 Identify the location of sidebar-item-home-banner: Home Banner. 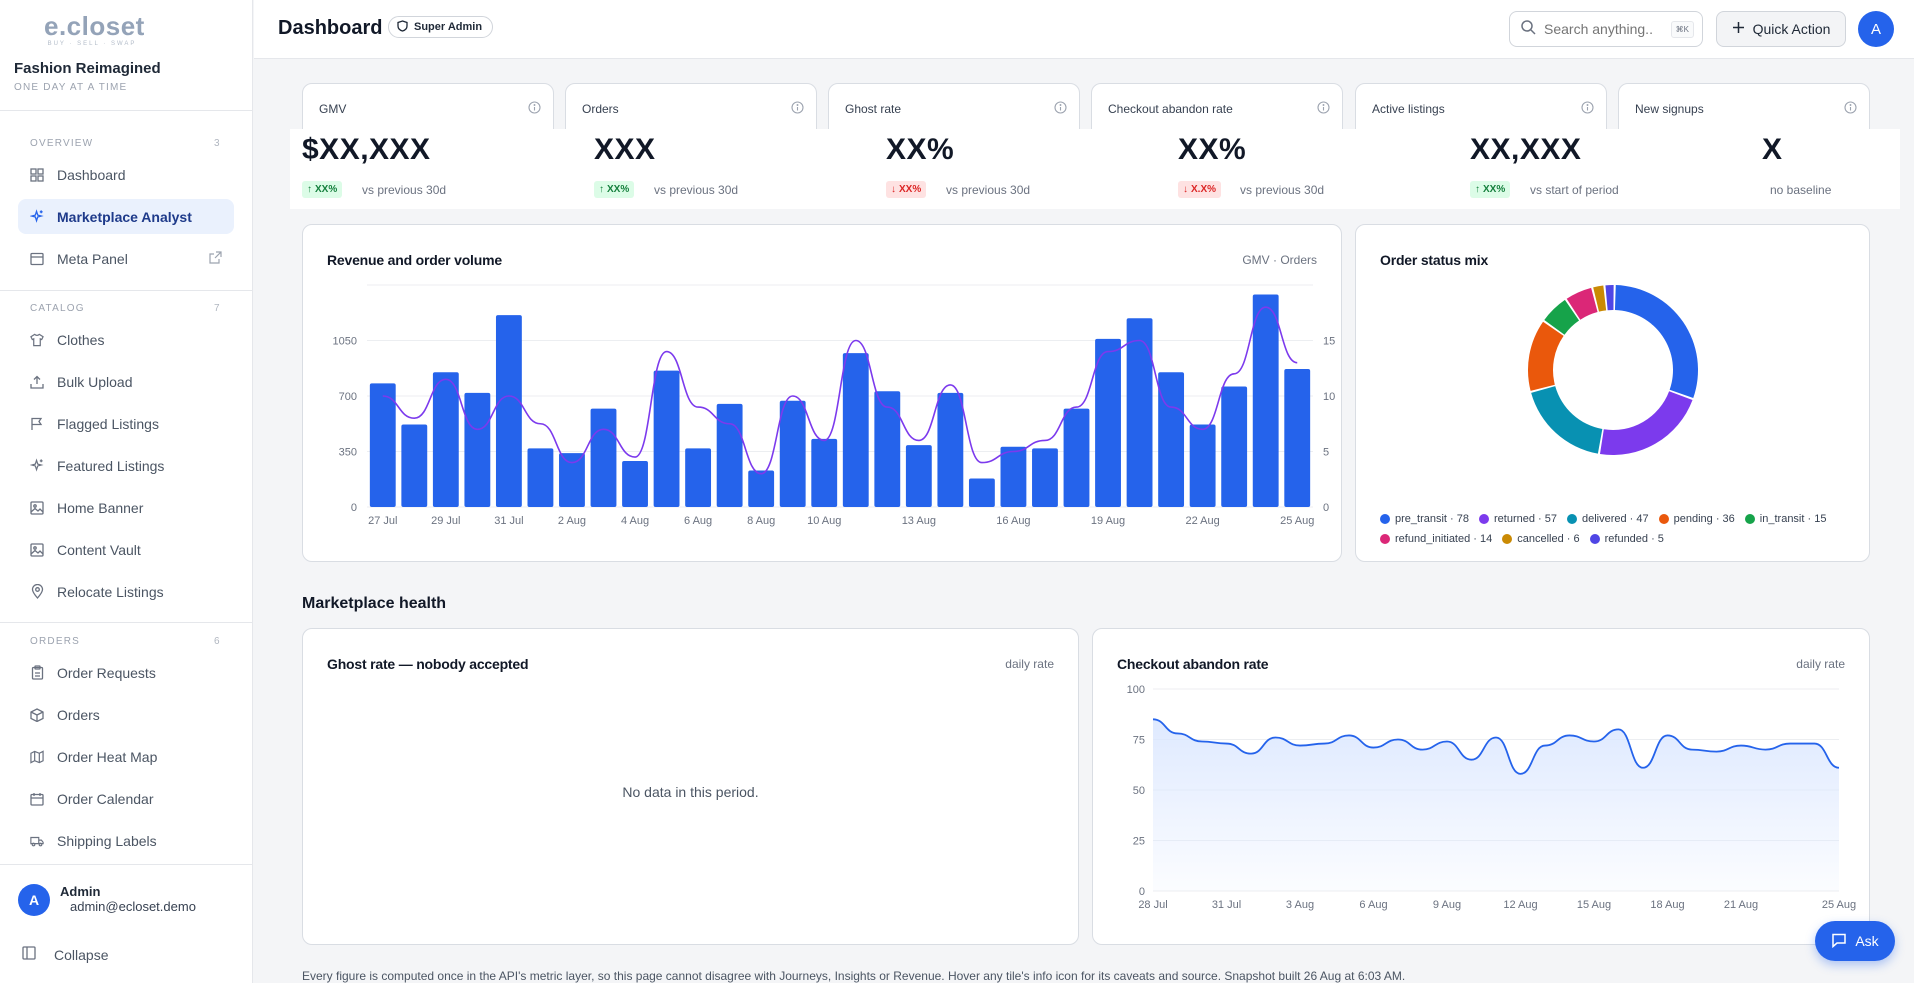
(126, 507).